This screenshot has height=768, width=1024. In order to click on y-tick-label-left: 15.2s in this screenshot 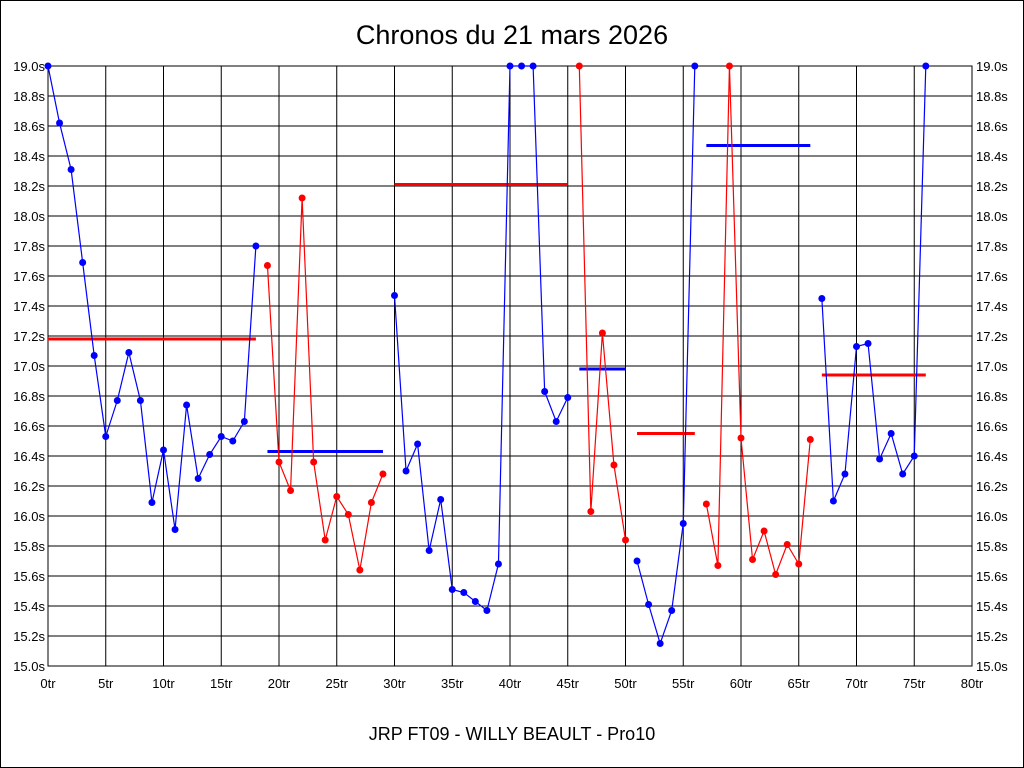, I will do `click(29, 636)`.